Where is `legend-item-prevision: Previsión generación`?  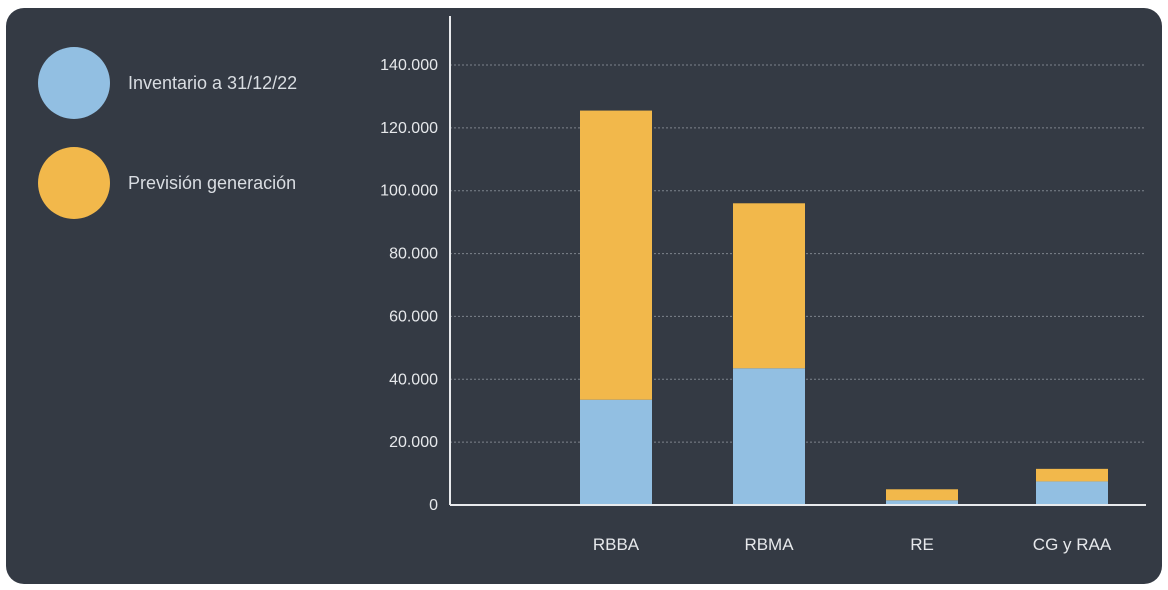
legend-item-prevision: Previsión generación is located at coordinates (167, 183).